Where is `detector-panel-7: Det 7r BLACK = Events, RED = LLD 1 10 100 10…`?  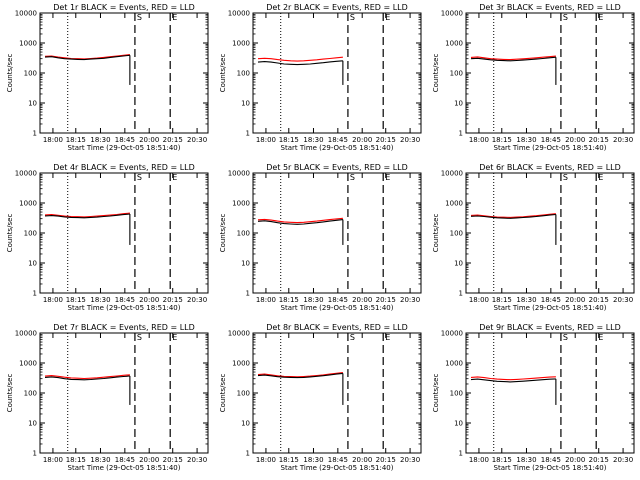 detector-panel-7: Det 7r BLACK = Events, RED = LLD 1 10 100 10… is located at coordinates (107, 397).